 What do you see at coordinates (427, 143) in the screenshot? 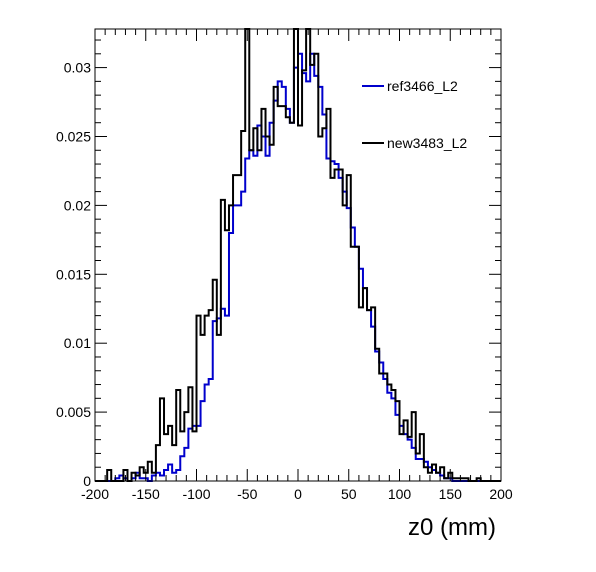
I see `legend-label: new3483_L2` at bounding box center [427, 143].